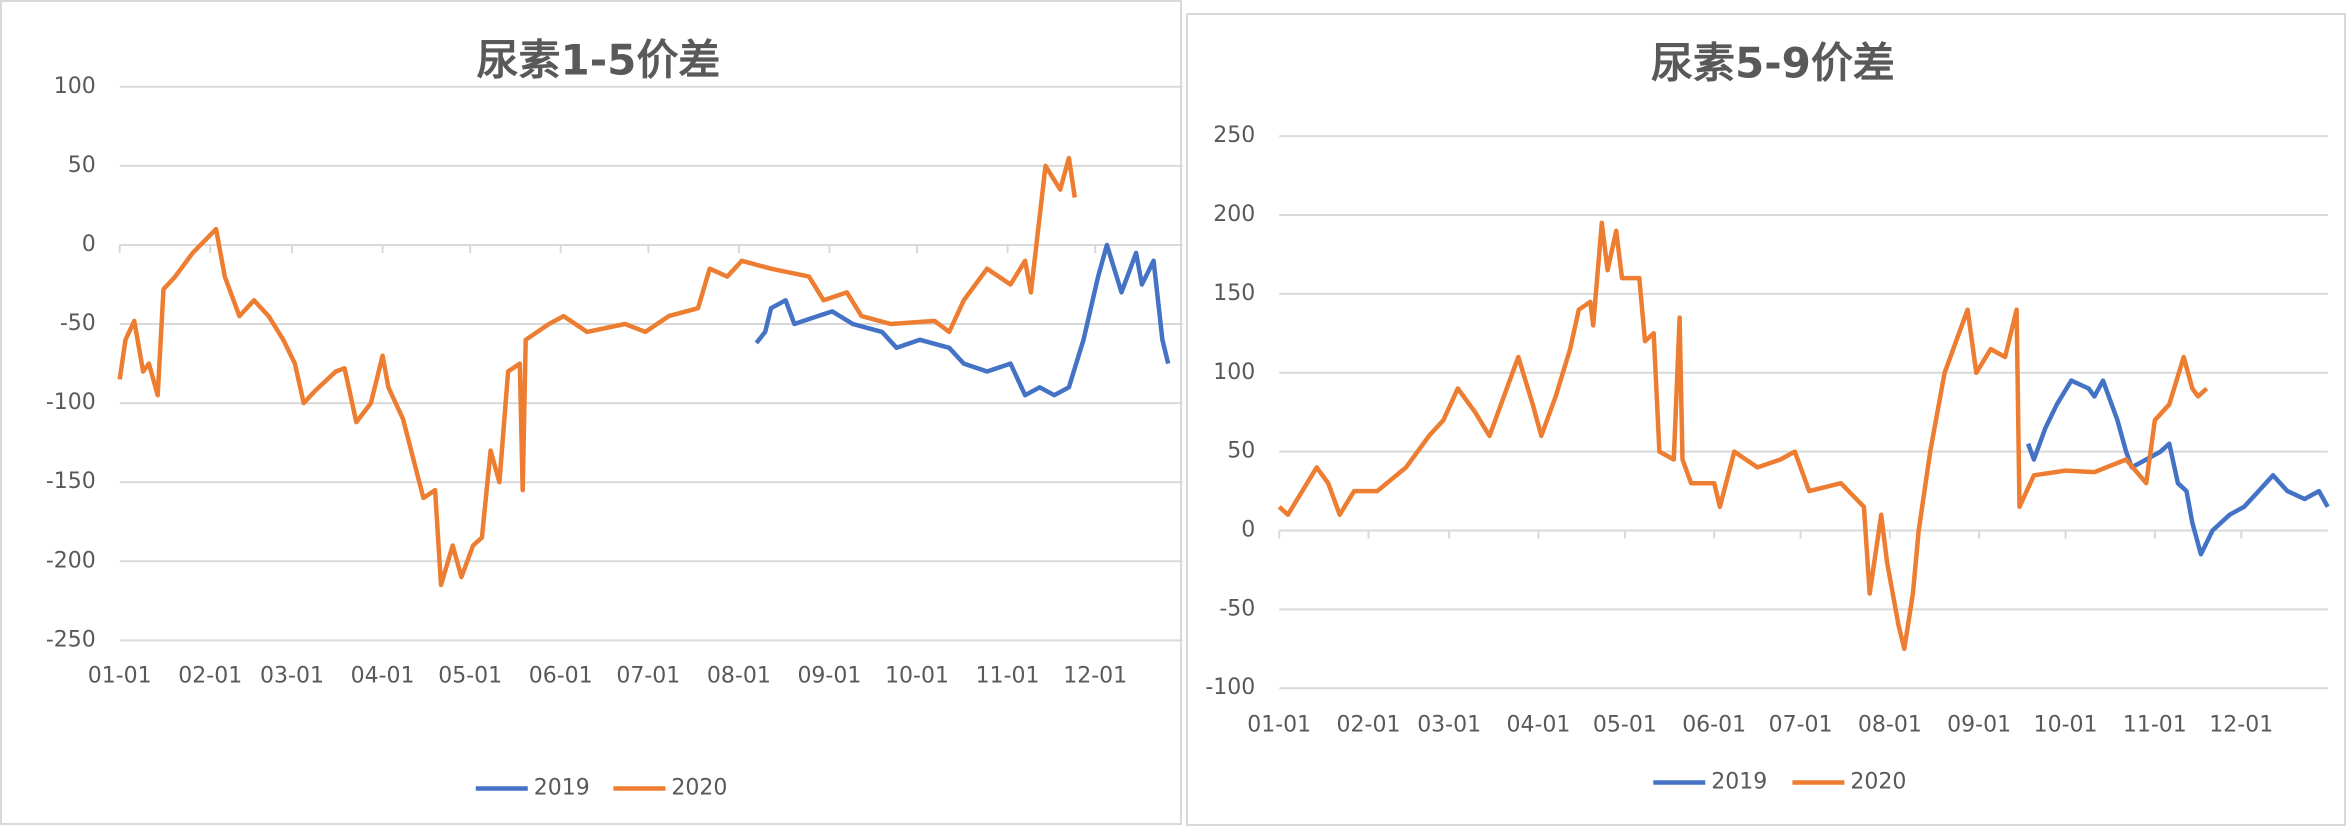 The height and width of the screenshot is (830, 2346). Describe the element at coordinates (71, 560) in the screenshot. I see `y-tick-label: -200` at that location.